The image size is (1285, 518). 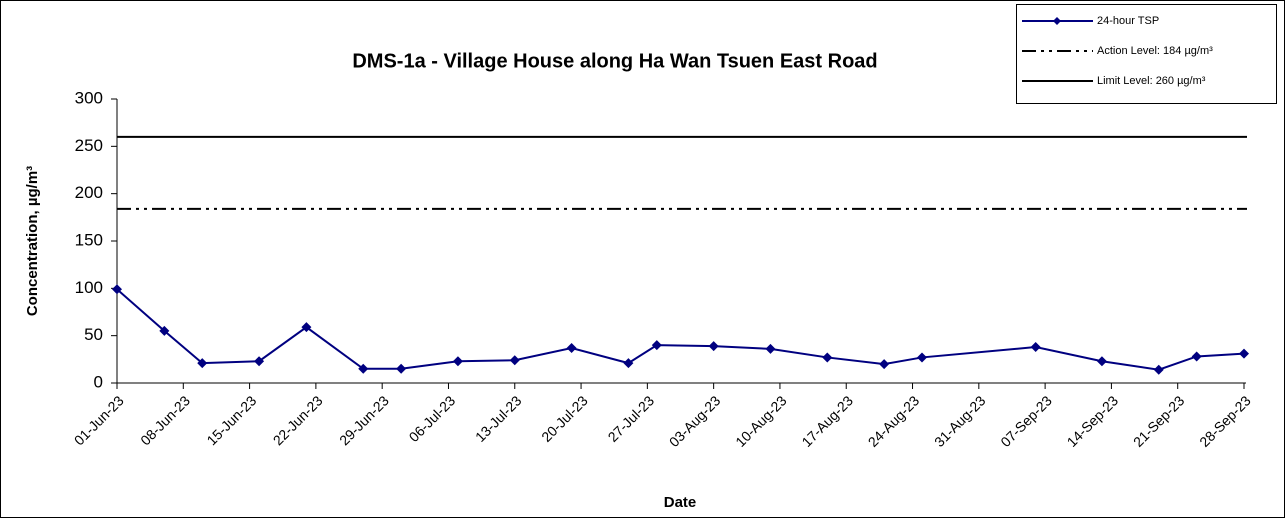 What do you see at coordinates (680, 329) in the screenshot?
I see `data-line` at bounding box center [680, 329].